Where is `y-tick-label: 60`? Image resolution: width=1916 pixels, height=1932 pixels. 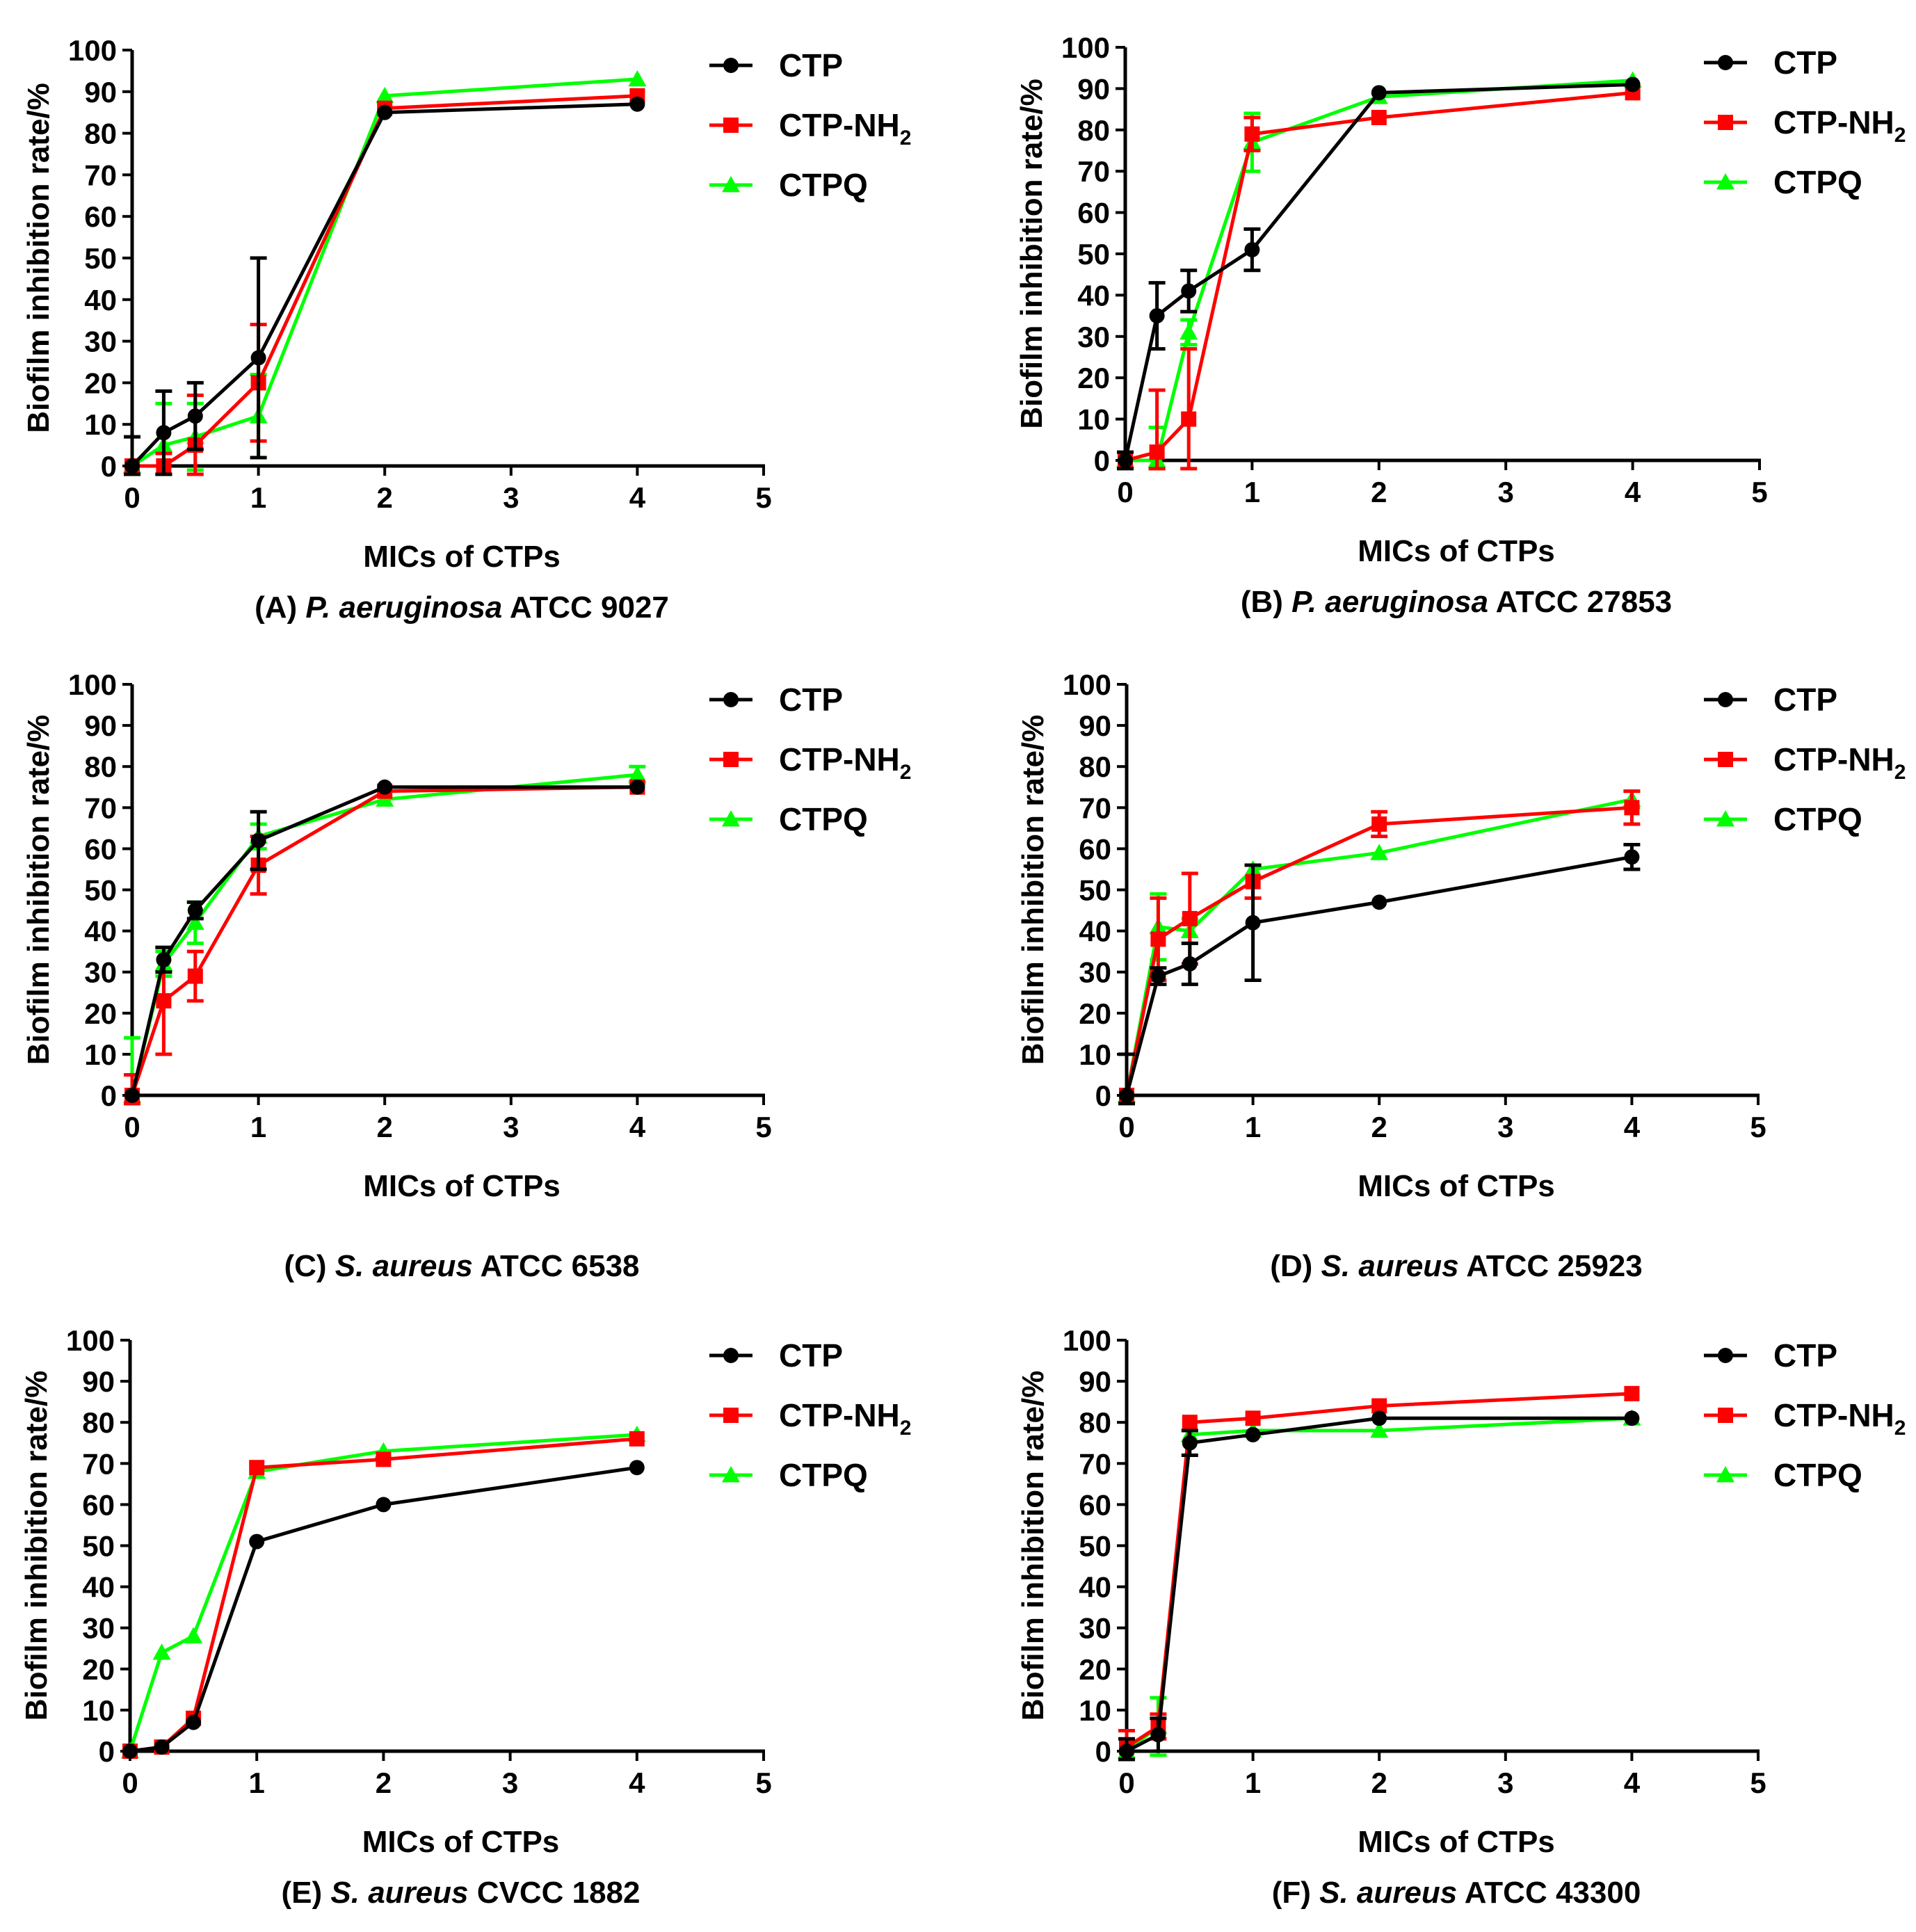 y-tick-label: 60 is located at coordinates (1095, 1505).